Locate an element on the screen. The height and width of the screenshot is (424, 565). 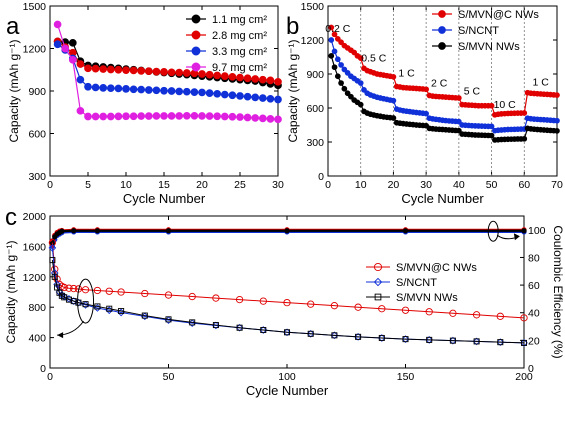
panel-a-legend-label: 1.1 mg cm² is located at coordinates (239, 20).